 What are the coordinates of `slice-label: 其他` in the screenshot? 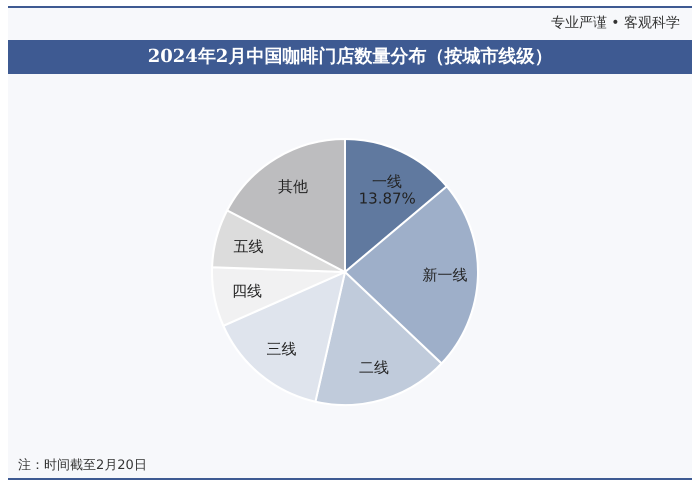 It's located at (293, 186).